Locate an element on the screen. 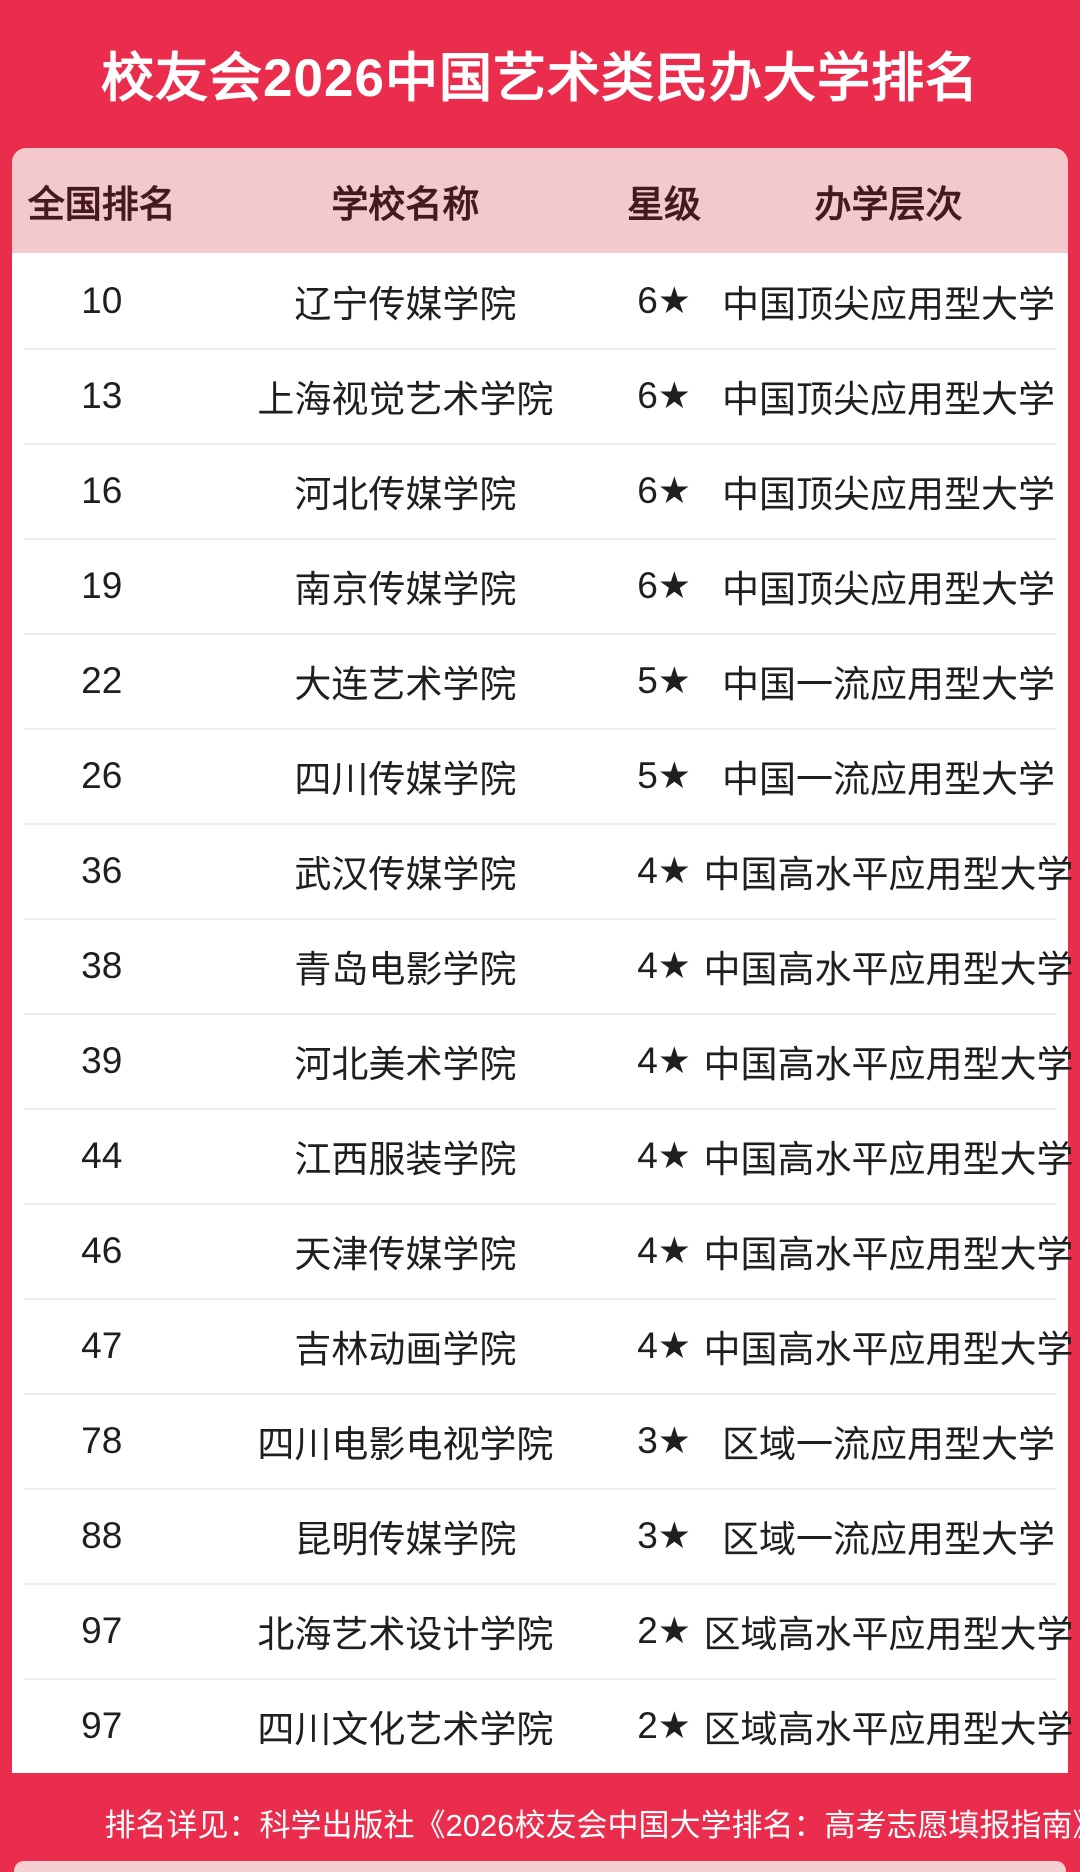 Image resolution: width=1080 pixels, height=1872 pixels. rank-cell: 22 is located at coordinates (102, 680).